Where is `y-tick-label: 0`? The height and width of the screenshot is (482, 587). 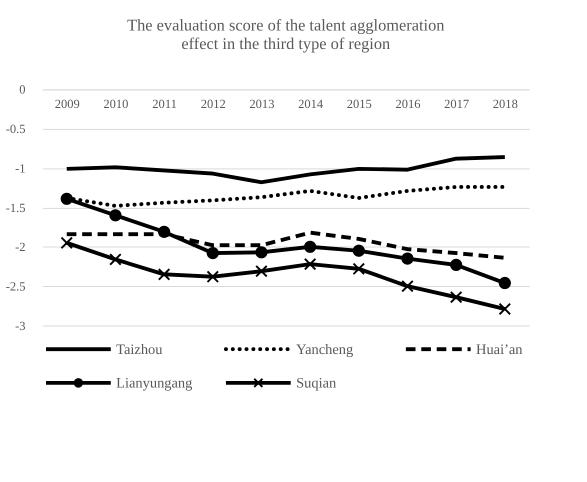
y-tick-label: 0 is located at coordinates (22, 89).